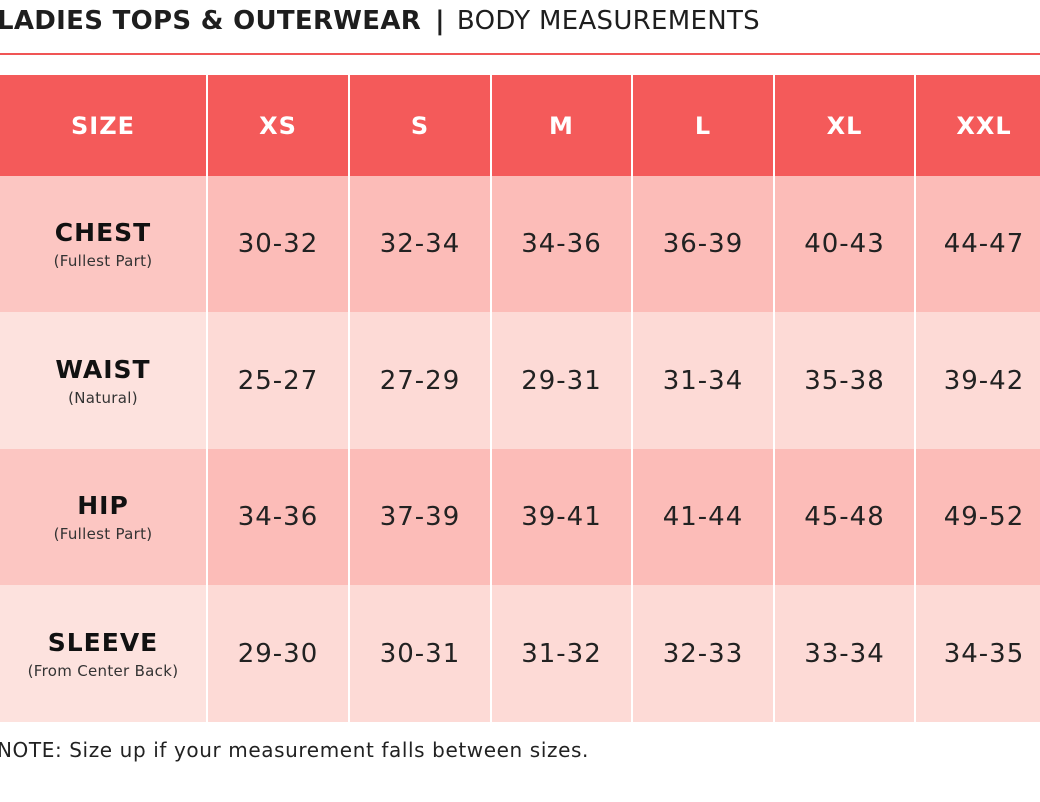  I want to click on row-label-main: SLEEVE, so click(103, 642).